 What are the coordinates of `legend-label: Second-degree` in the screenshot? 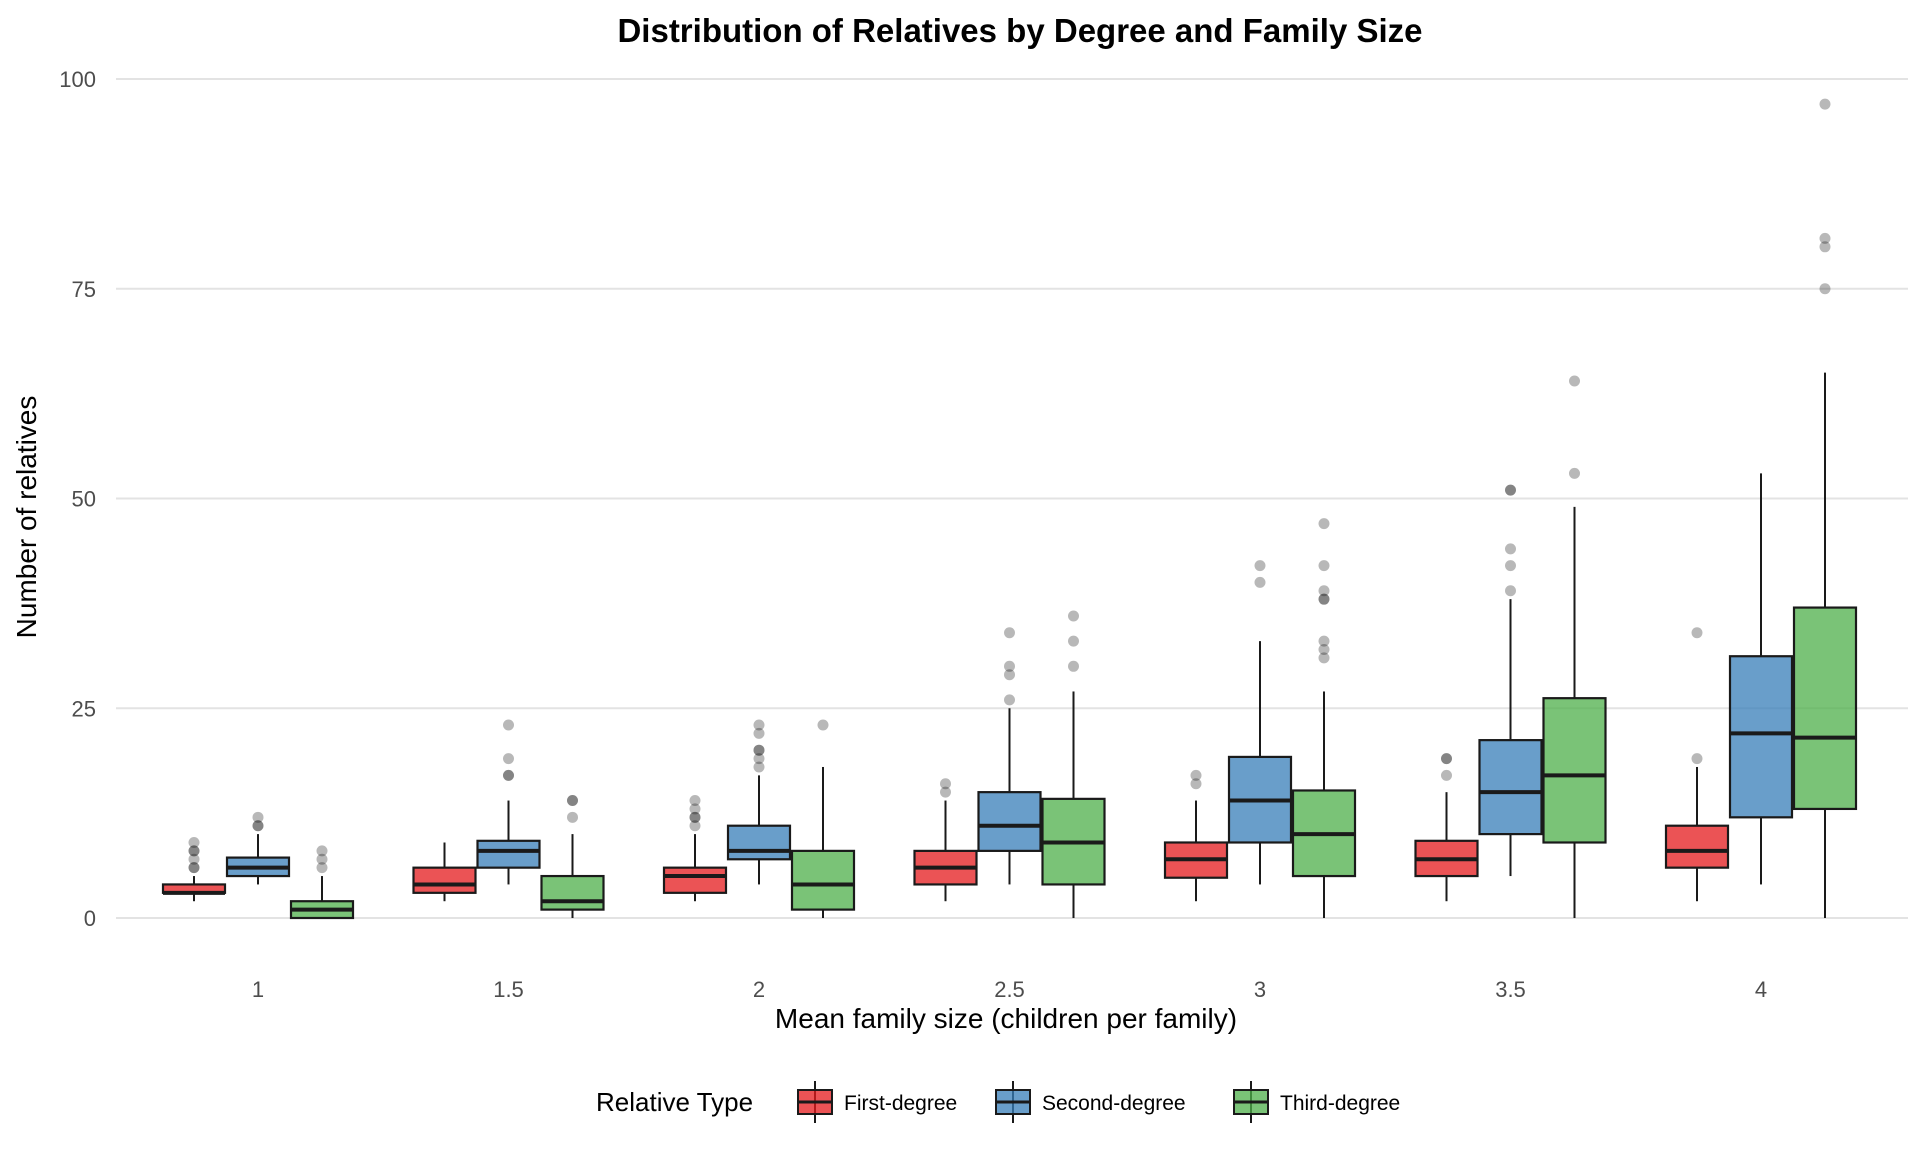 It's located at (1114, 1103).